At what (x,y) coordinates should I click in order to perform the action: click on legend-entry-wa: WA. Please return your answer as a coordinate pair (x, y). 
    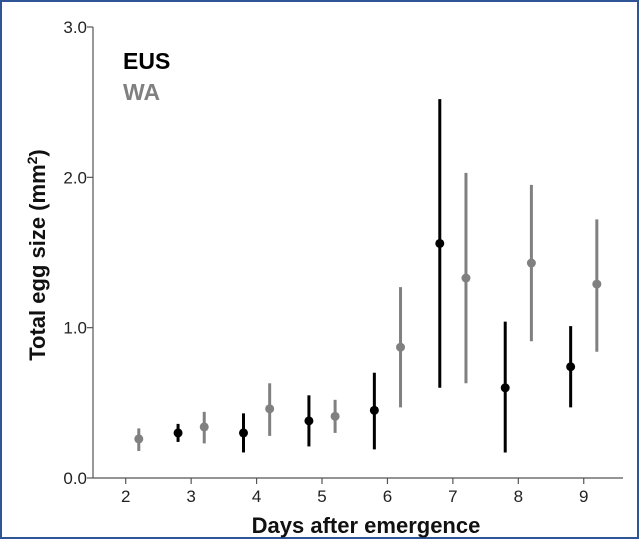
    Looking at the image, I should click on (141, 92).